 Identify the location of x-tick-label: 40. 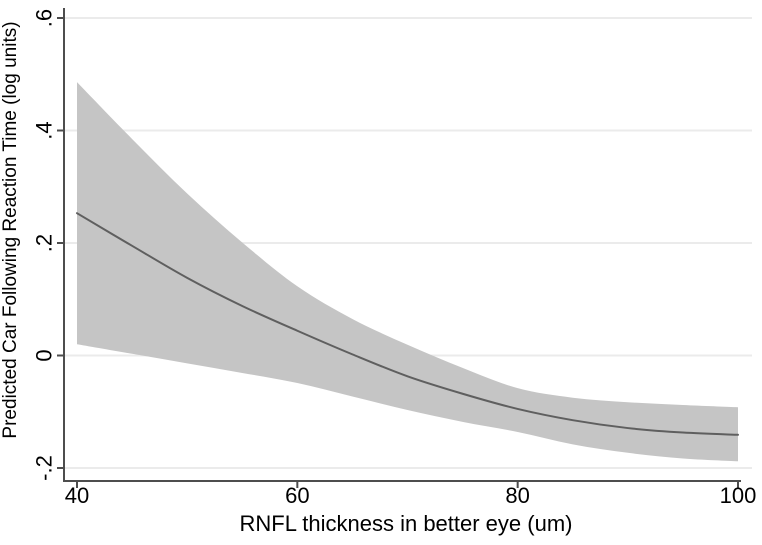
(77, 495).